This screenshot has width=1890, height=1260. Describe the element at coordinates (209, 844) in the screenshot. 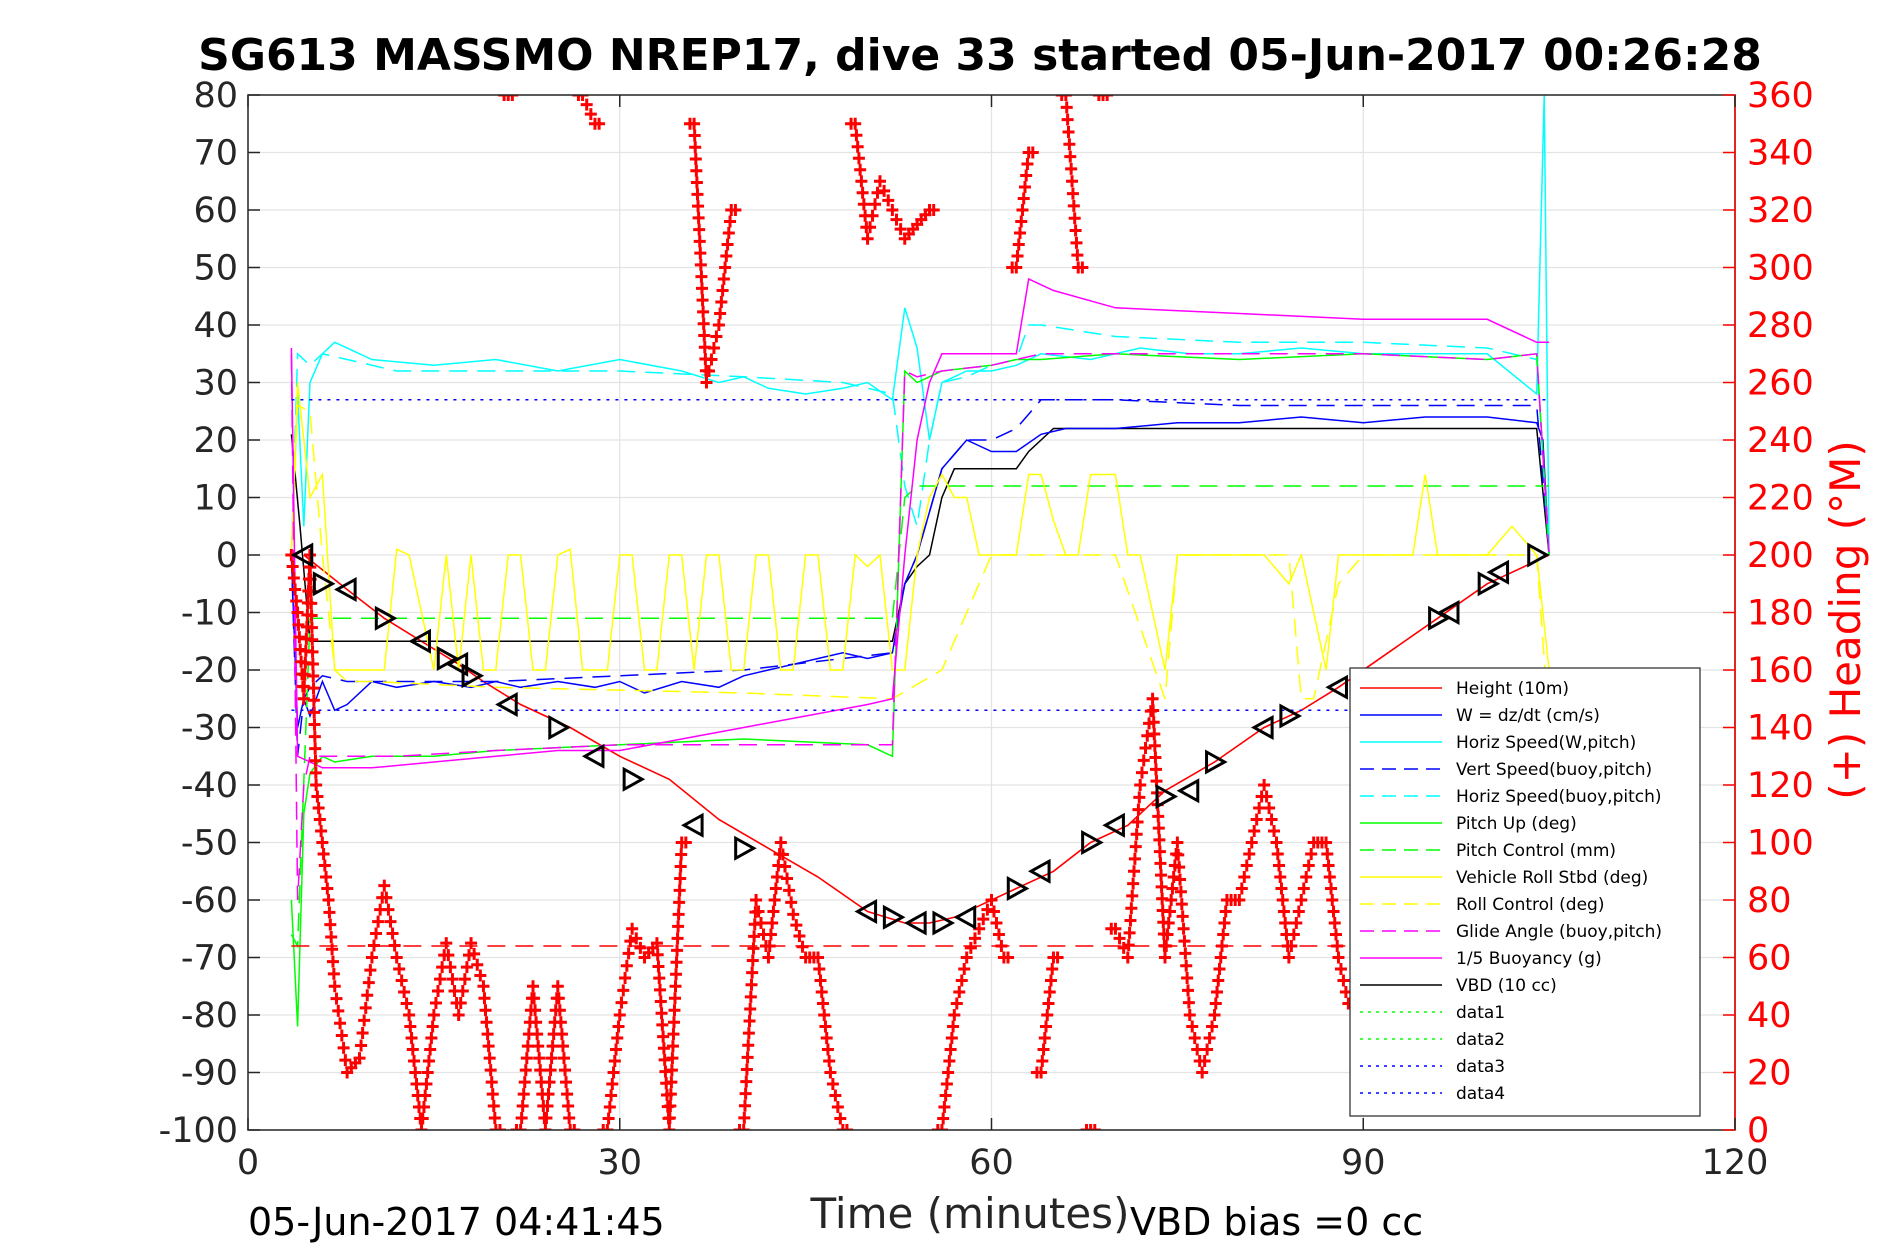

I see `y-tick-label: -50` at that location.